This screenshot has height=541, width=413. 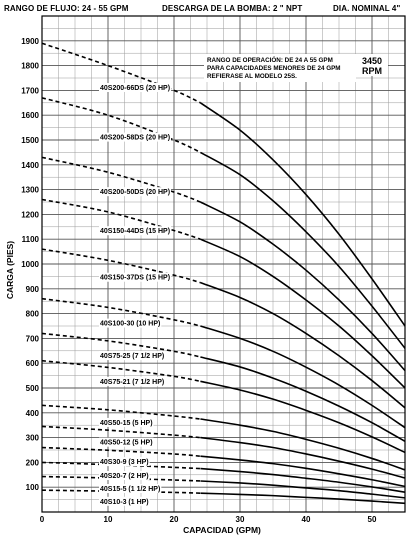 I want to click on x-tick-label: 40, so click(x=306, y=519).